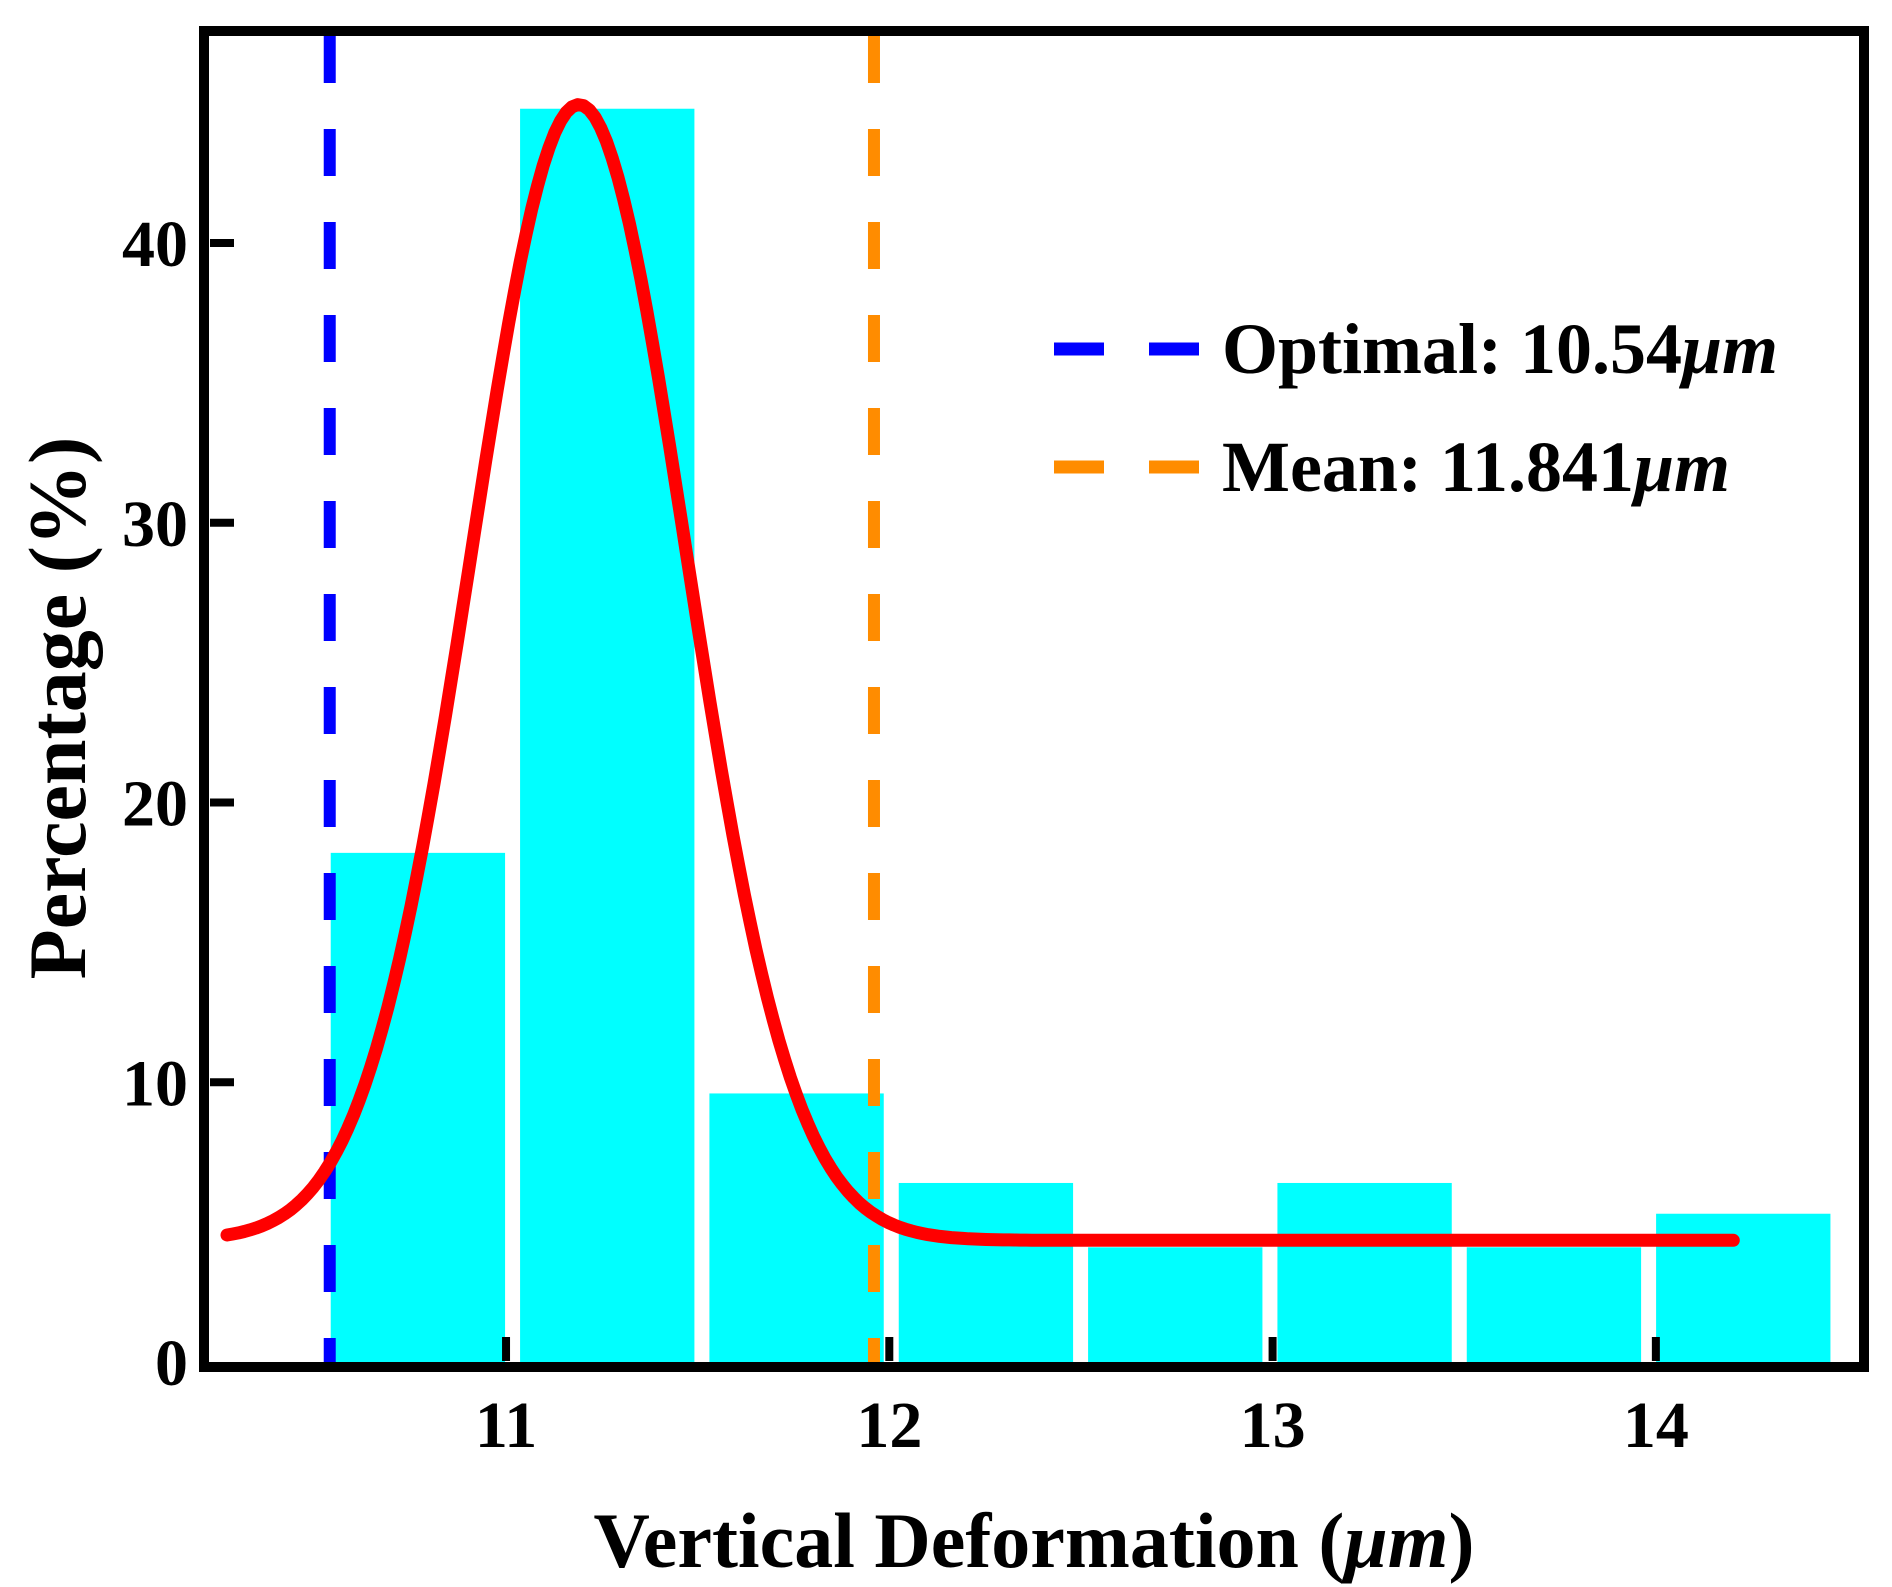 The width and height of the screenshot is (1892, 1587). What do you see at coordinates (1682, 467) in the screenshot?
I see `legend-mean-unit: μm` at bounding box center [1682, 467].